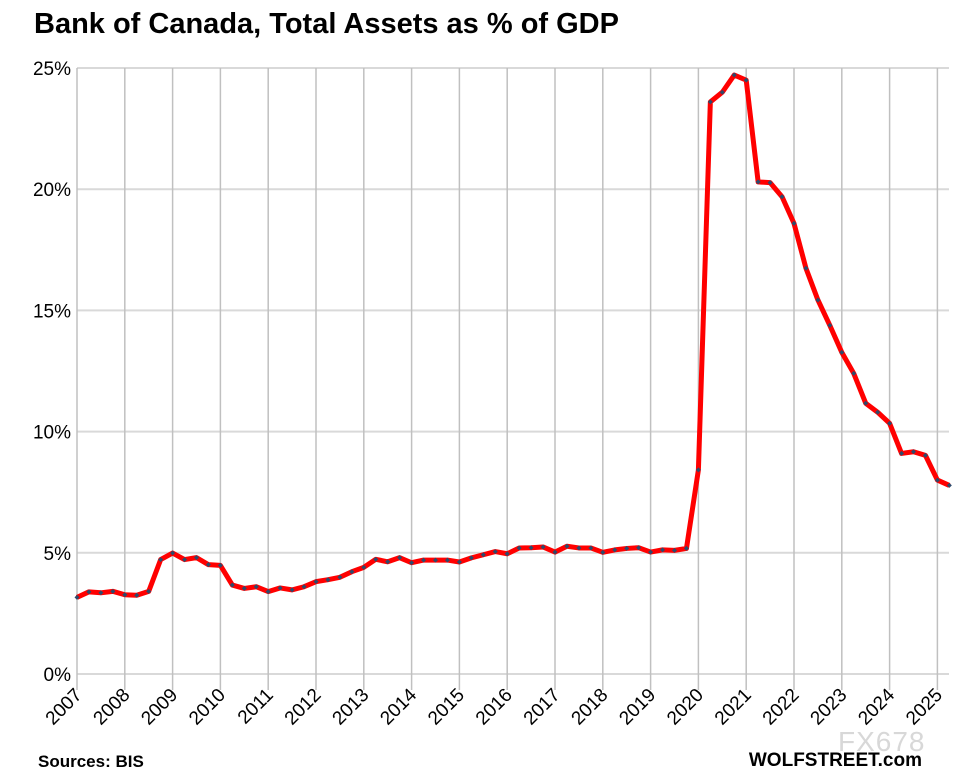  What do you see at coordinates (256, 707) in the screenshot?
I see `x-tick-label: 2011` at bounding box center [256, 707].